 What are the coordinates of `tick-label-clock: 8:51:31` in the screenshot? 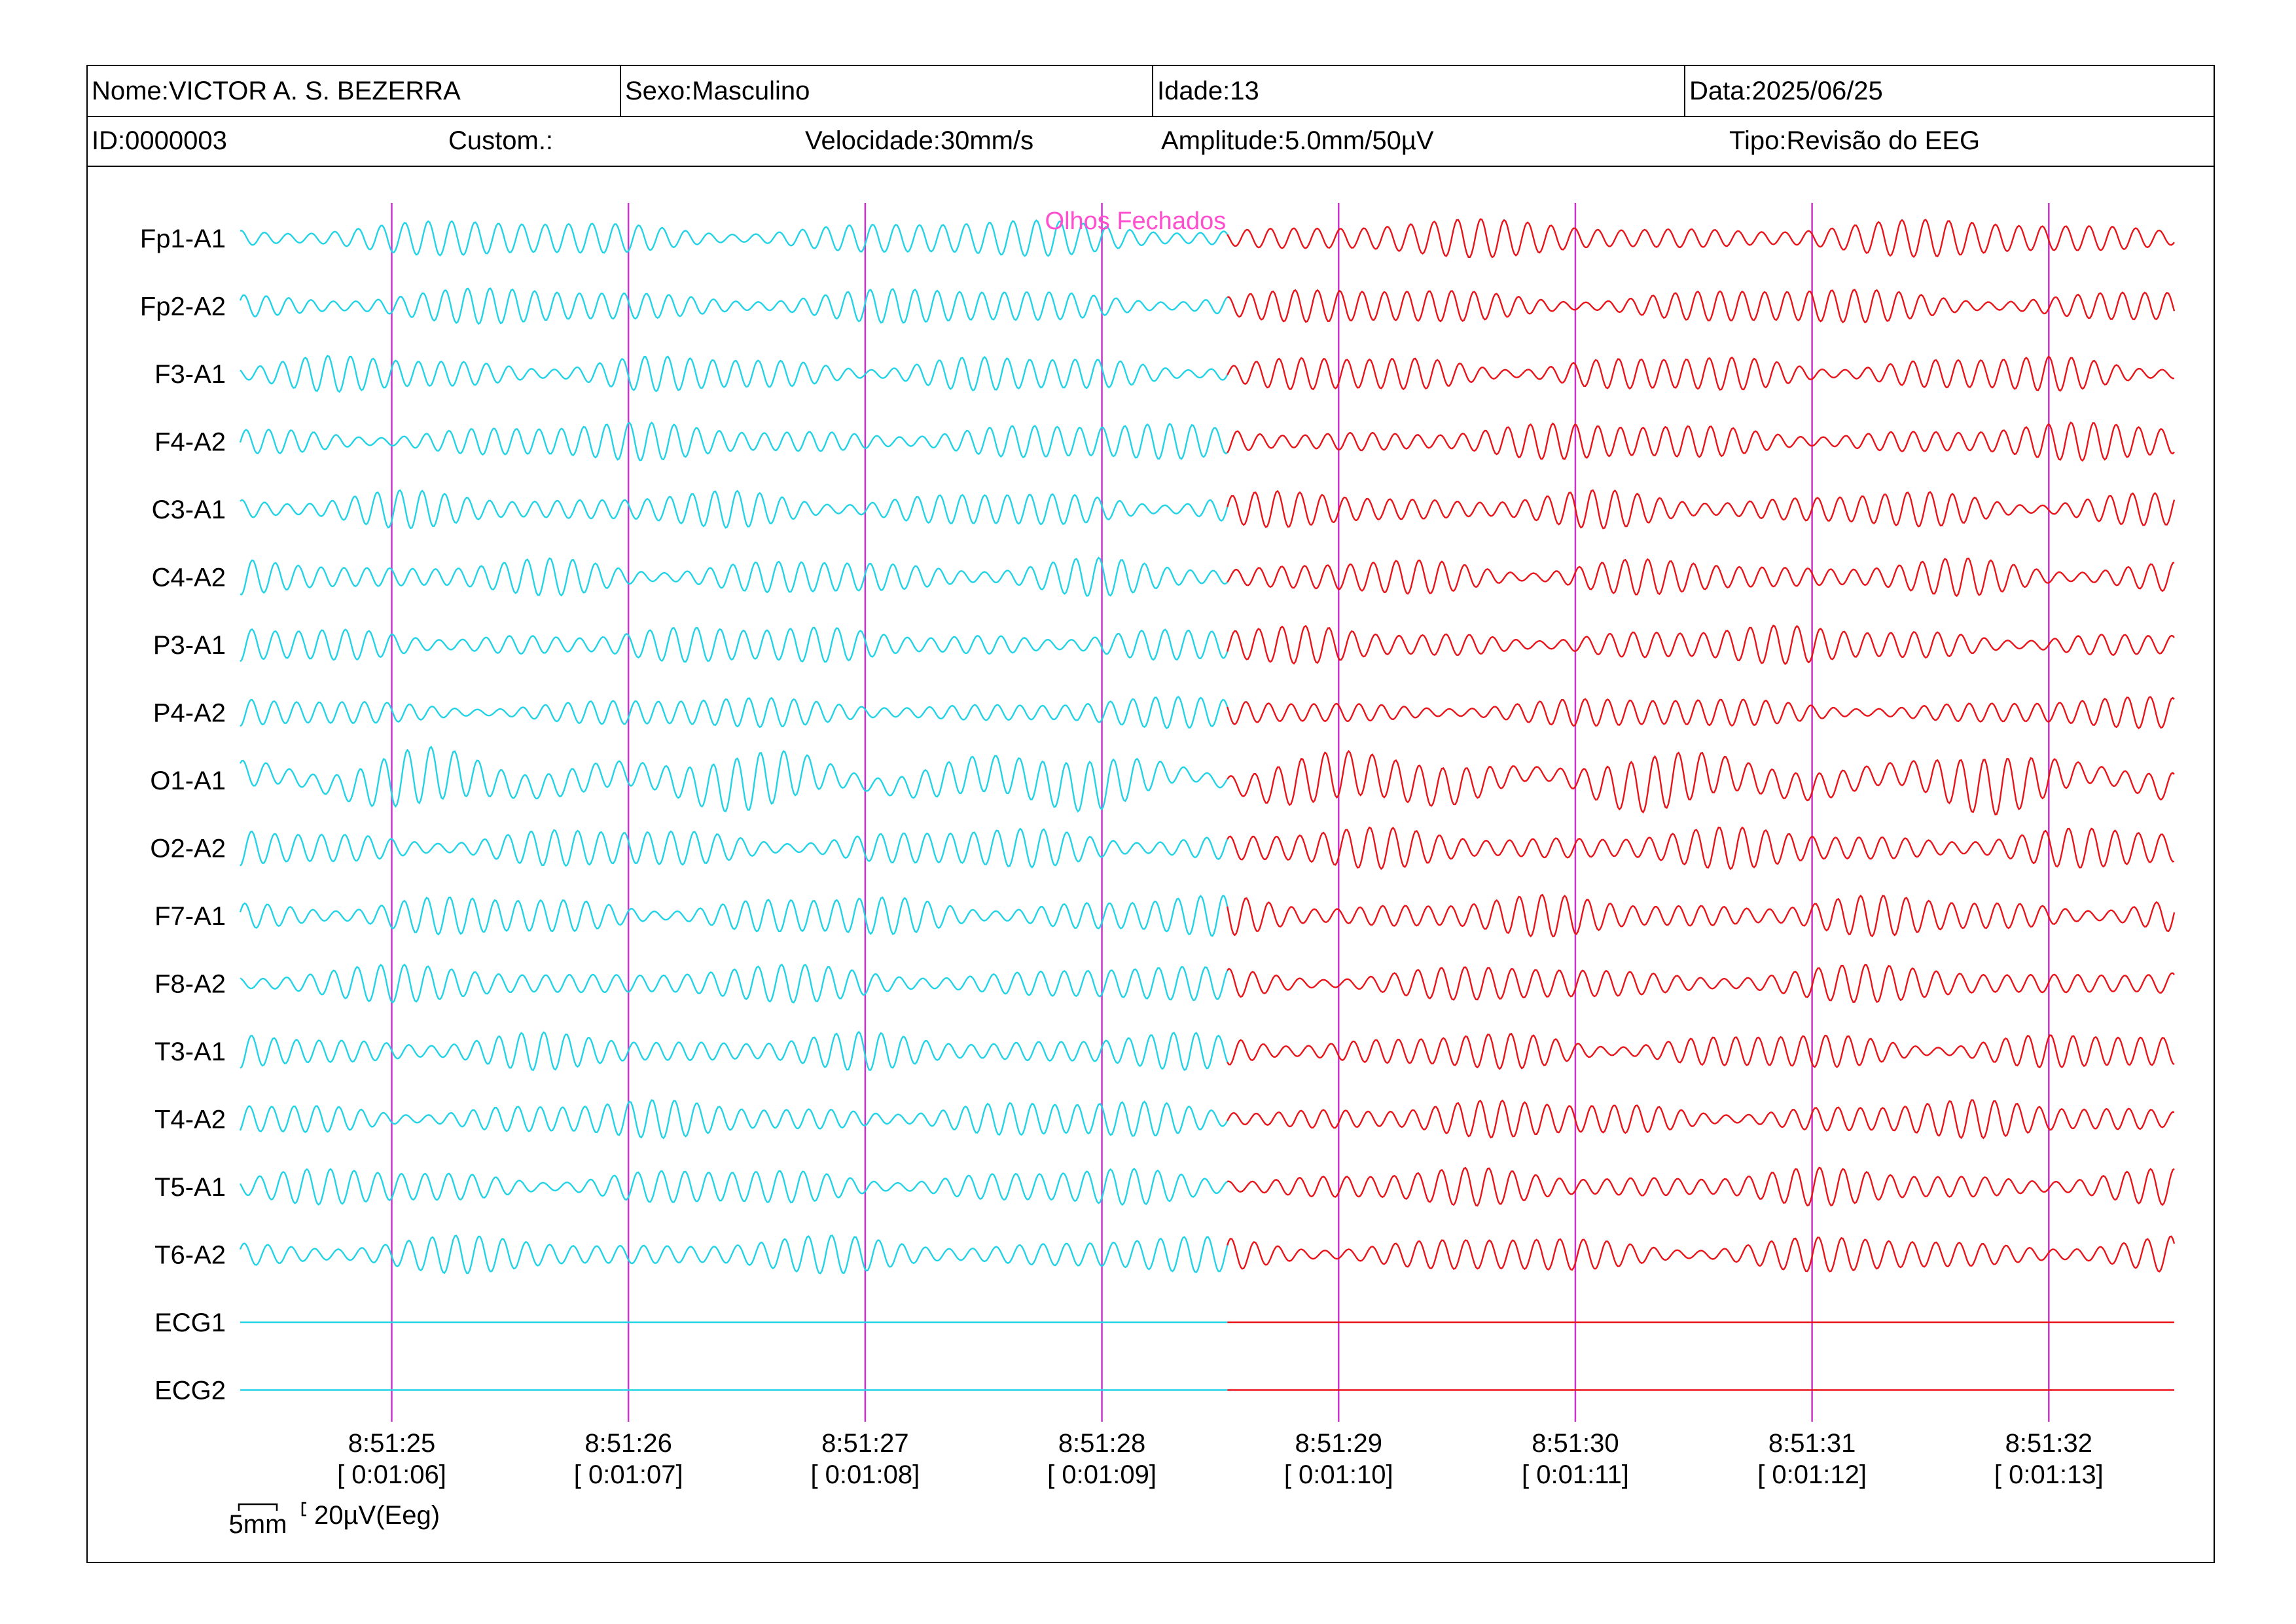 It's located at (1812, 1443).